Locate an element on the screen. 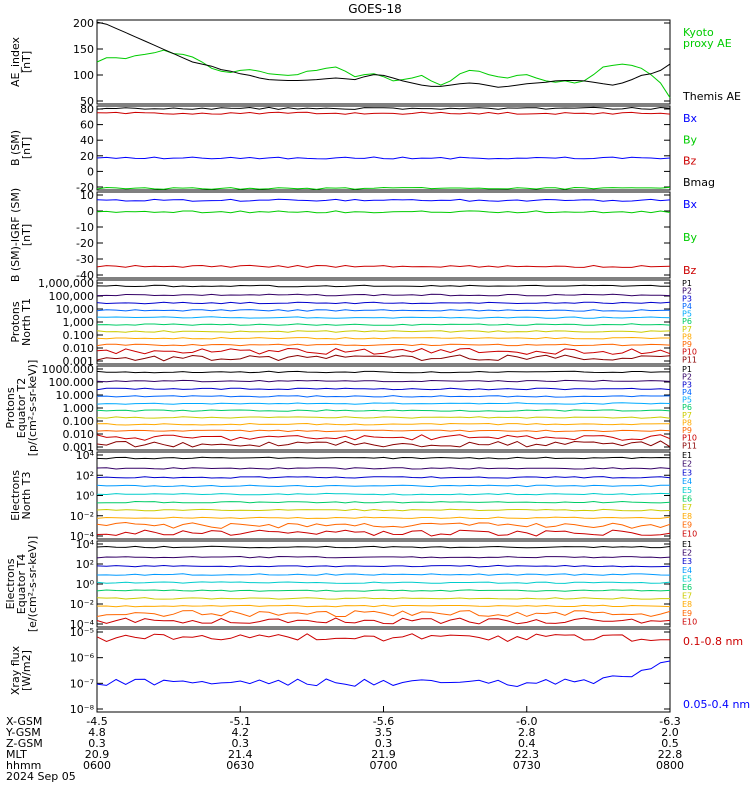 The height and width of the screenshot is (800, 750). channel-line-P2 is located at coordinates (383, 381).